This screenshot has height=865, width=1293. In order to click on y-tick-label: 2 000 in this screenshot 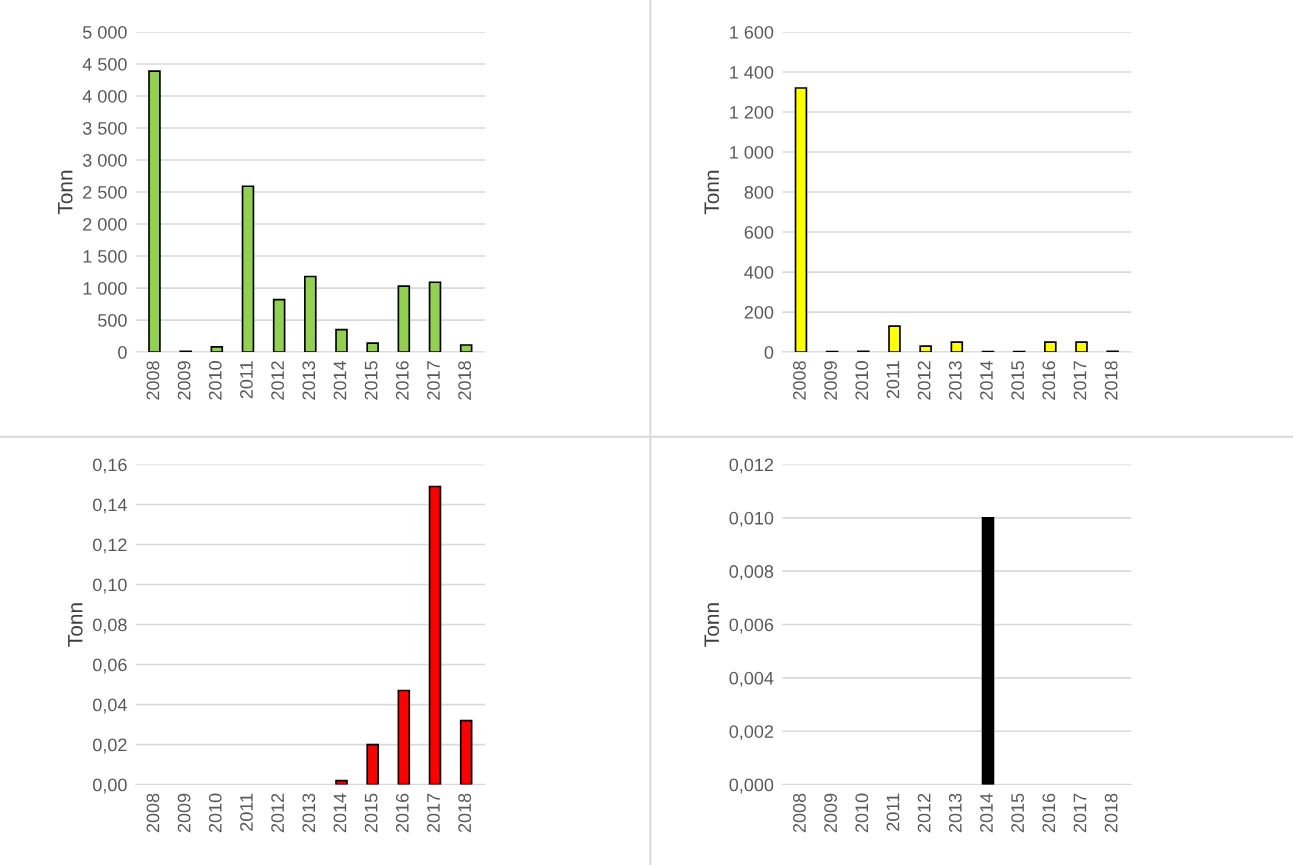, I will do `click(105, 224)`.